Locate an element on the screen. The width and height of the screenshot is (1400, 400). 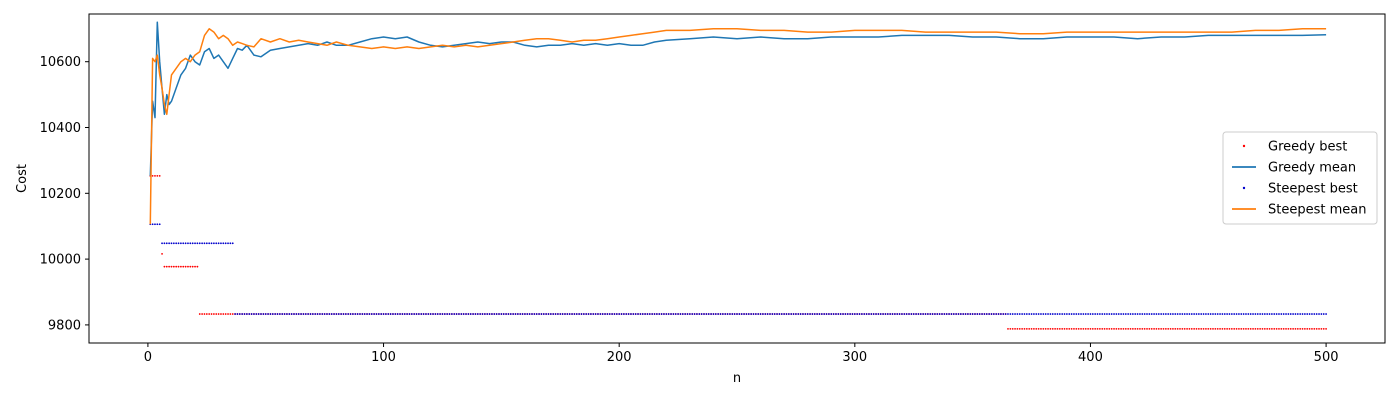
x-tick-label-1: 100 is located at coordinates (383, 357).